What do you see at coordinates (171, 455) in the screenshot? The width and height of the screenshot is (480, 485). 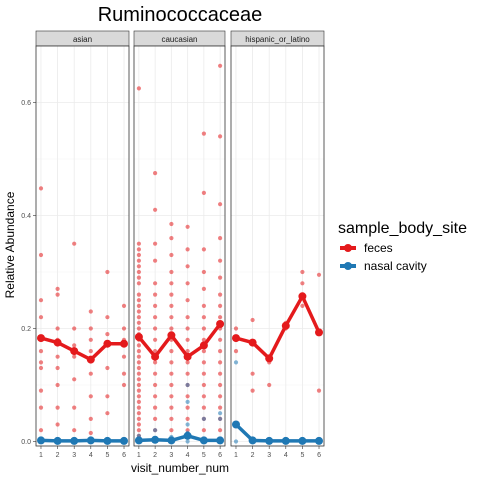 I see `x-tick-label: 3` at bounding box center [171, 455].